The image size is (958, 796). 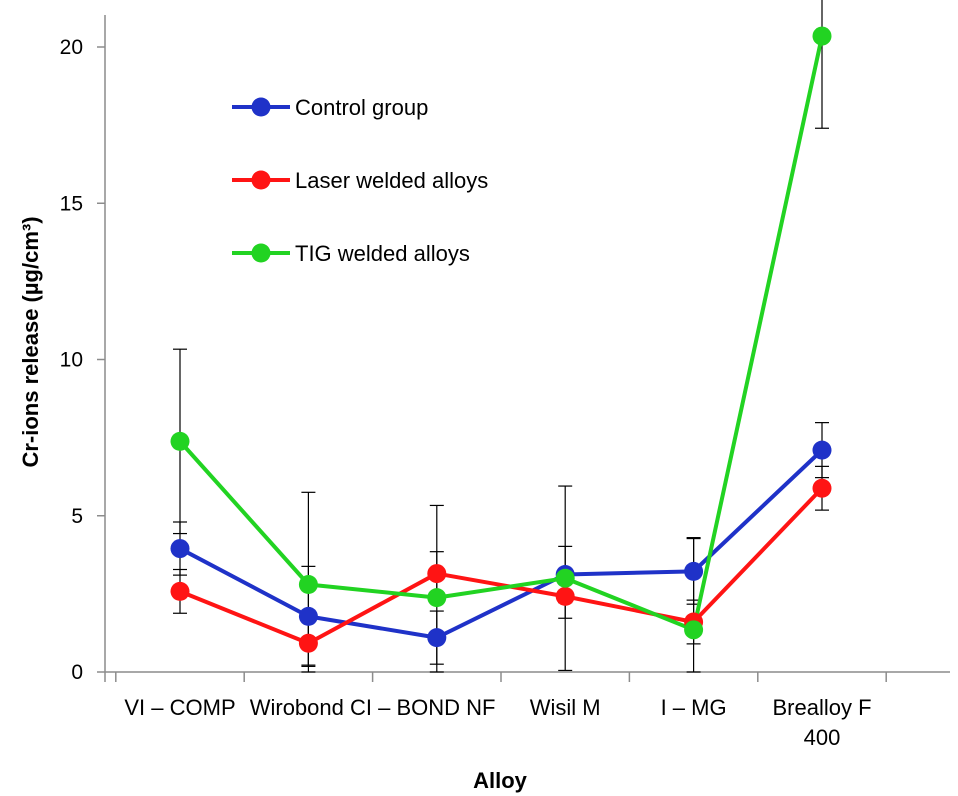 I want to click on x-tick-label: VI – COMP, so click(x=179, y=707).